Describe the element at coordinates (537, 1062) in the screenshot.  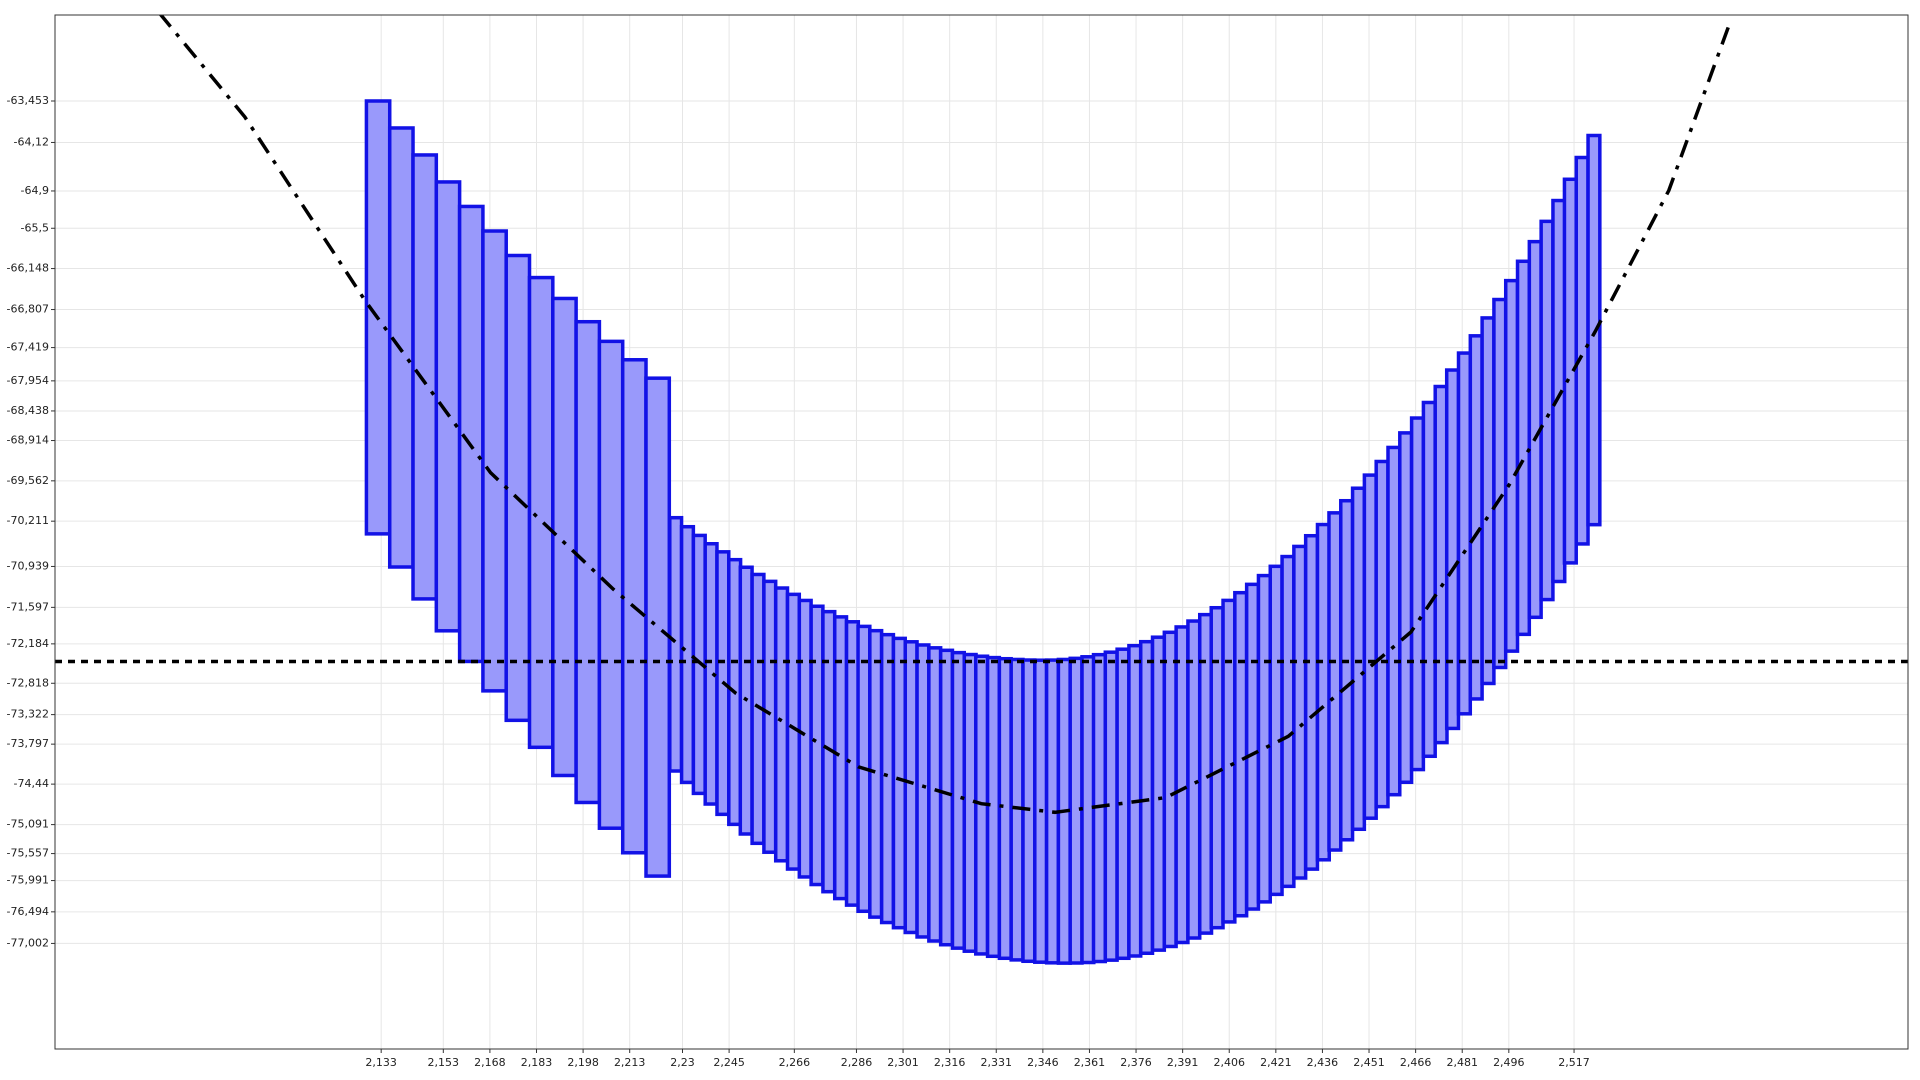
I see `x-tick-label: 2,183` at that location.